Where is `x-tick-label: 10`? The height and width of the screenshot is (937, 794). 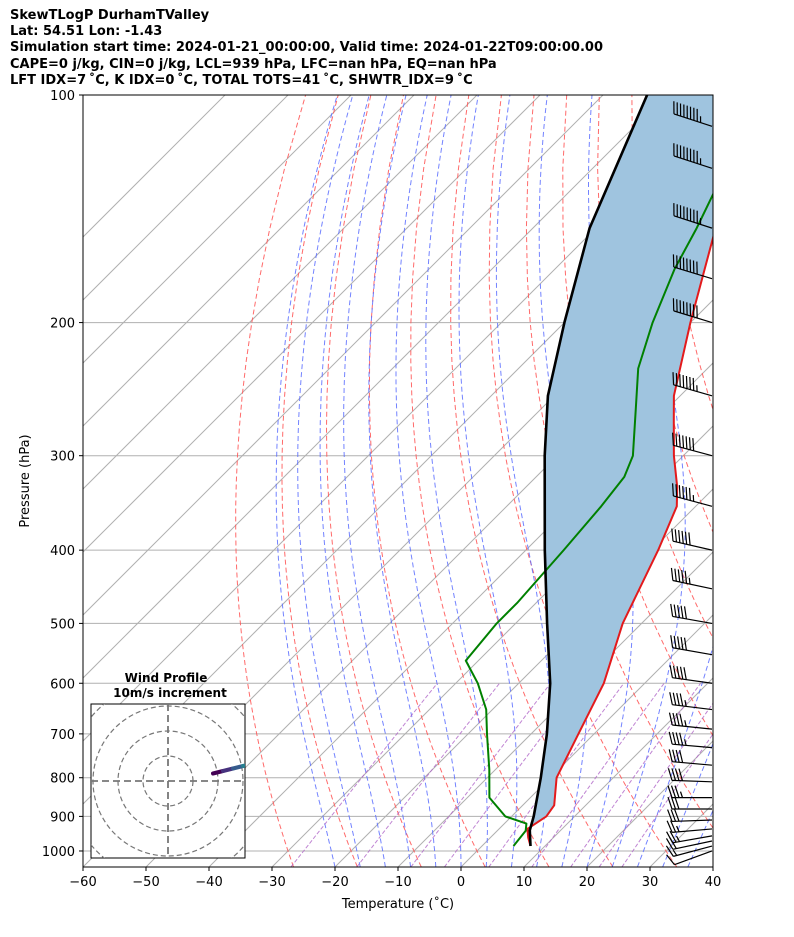
x-tick-label: 10 is located at coordinates (524, 882).